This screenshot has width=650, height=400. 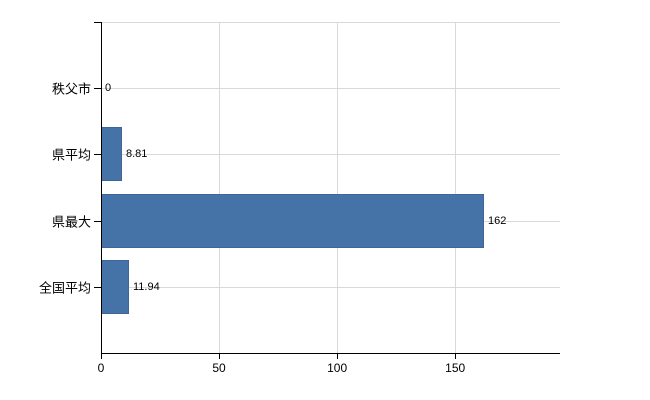 I want to click on category-label: 全国平均, so click(x=64, y=288).